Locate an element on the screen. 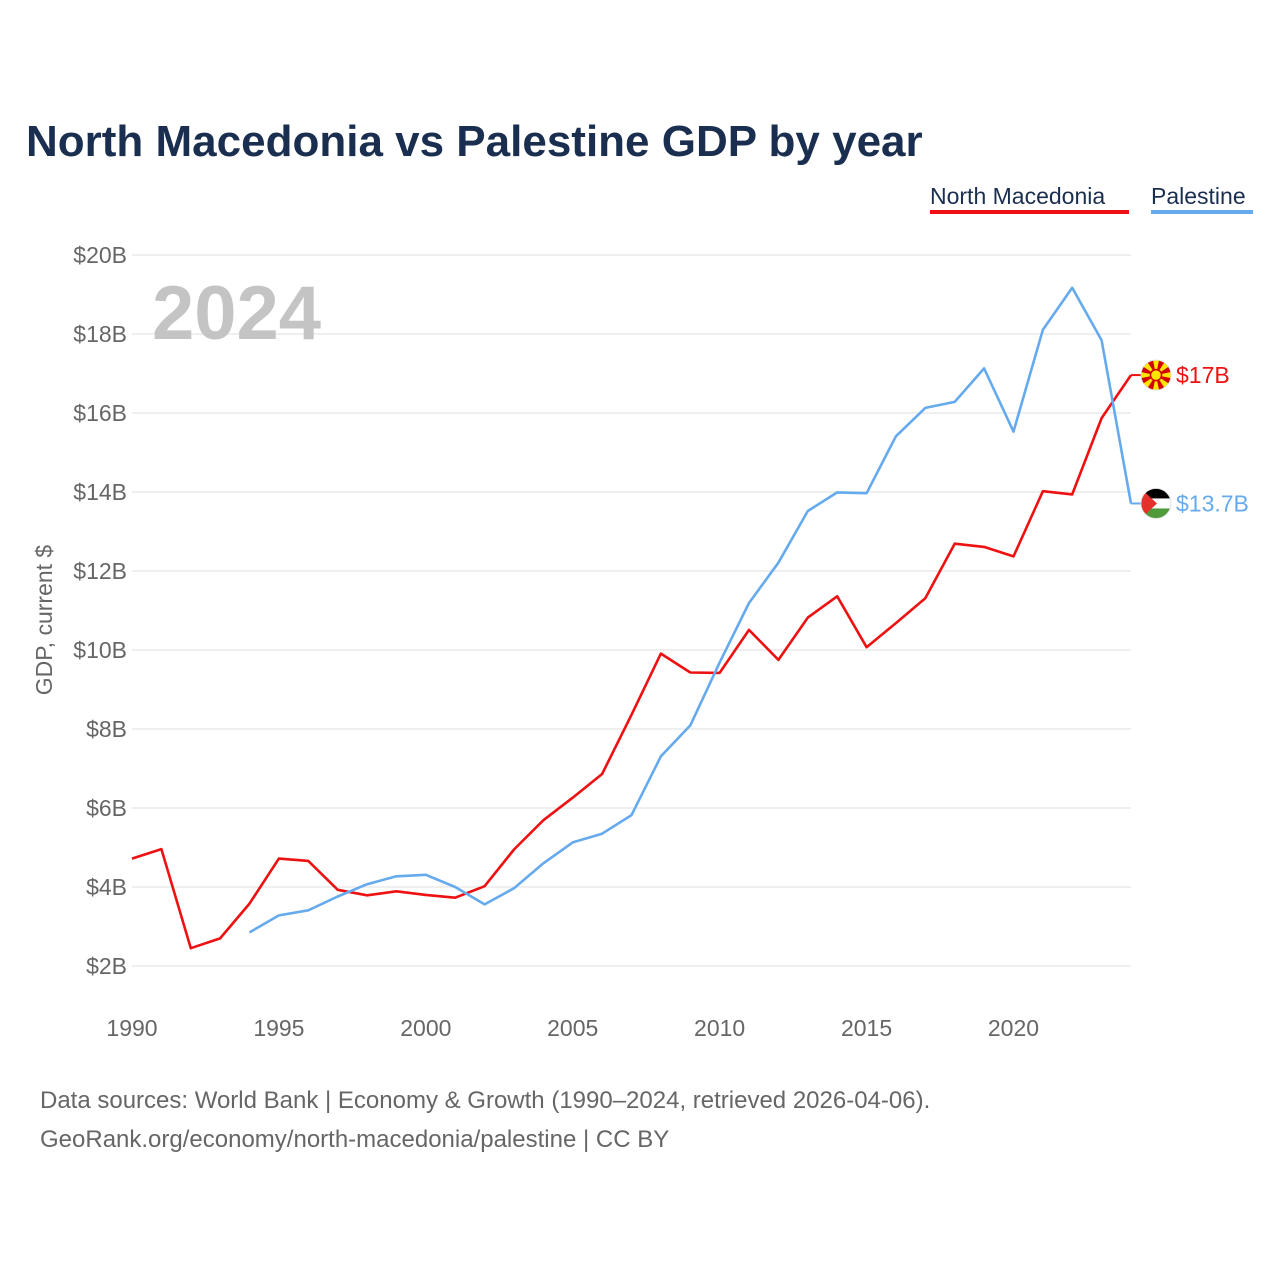 This screenshot has width=1280, height=1280. legend: North Macedonia Palestine is located at coordinates (1091, 198).